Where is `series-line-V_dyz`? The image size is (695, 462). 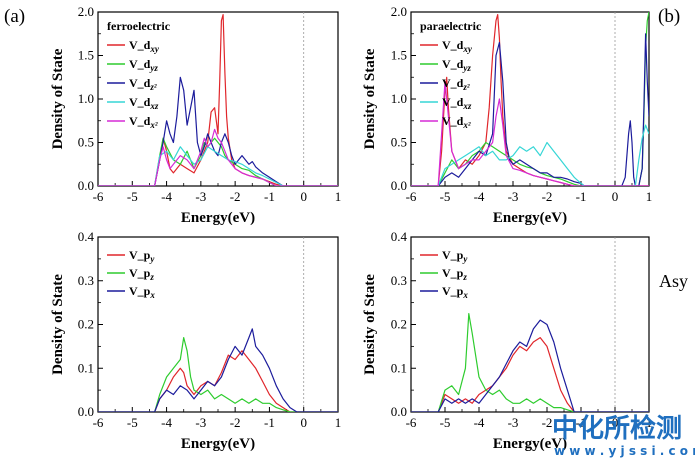 series-line-V_dyz is located at coordinates (218, 161).